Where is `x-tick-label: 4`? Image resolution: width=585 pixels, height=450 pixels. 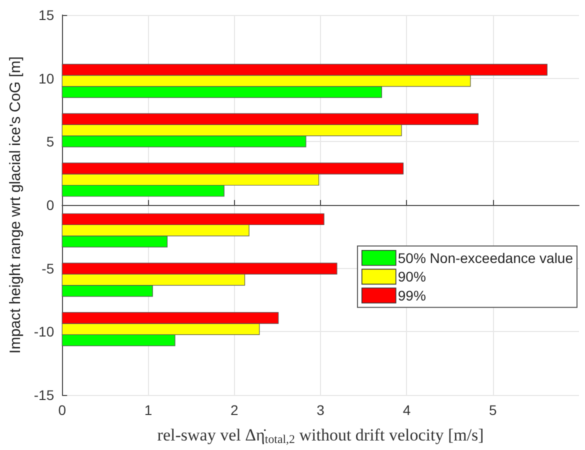 x-tick-label: 4 is located at coordinates (406, 410).